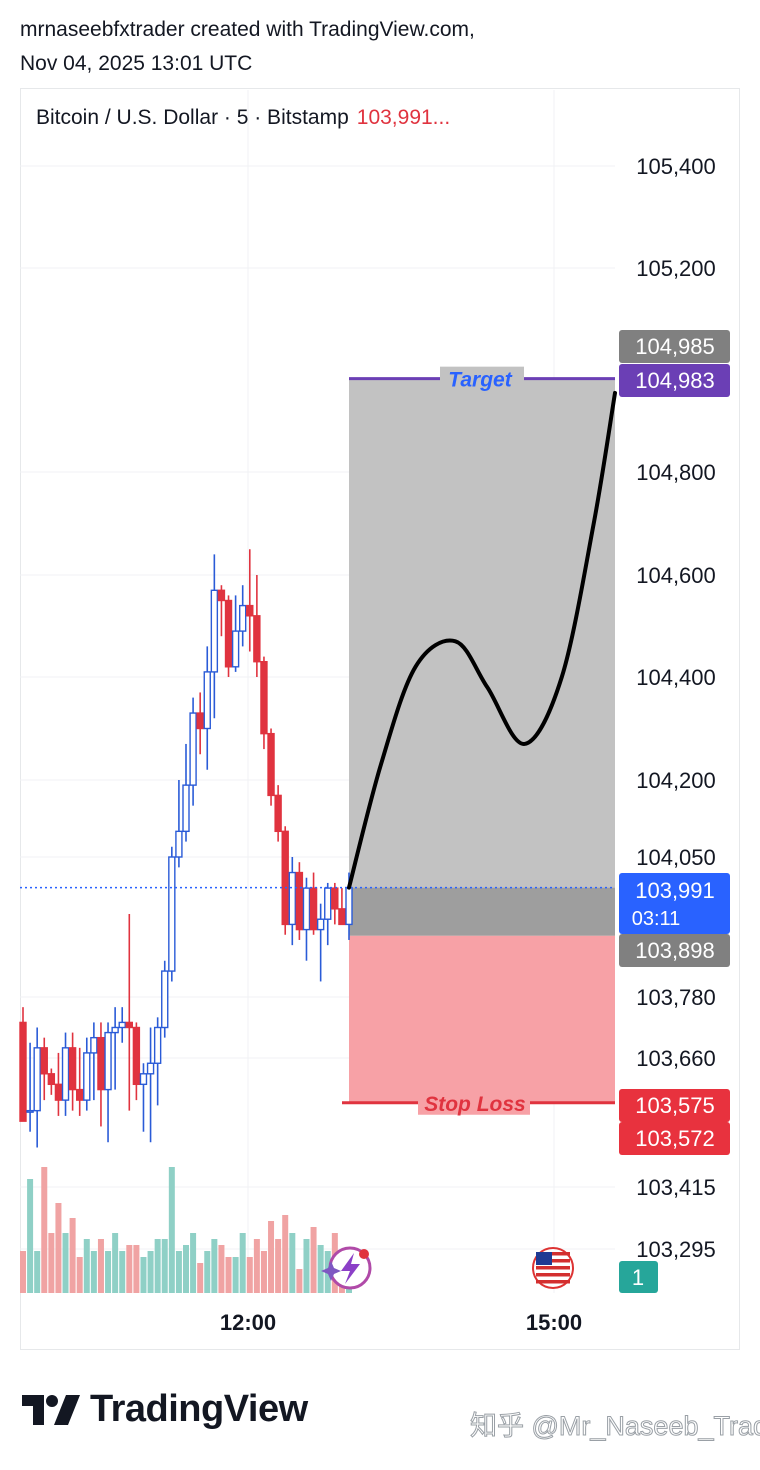 This screenshot has width=760, height=1470. Describe the element at coordinates (614, 1426) in the screenshot. I see `watermark: 知乎 @Mr_Naseeb_Trader` at that location.